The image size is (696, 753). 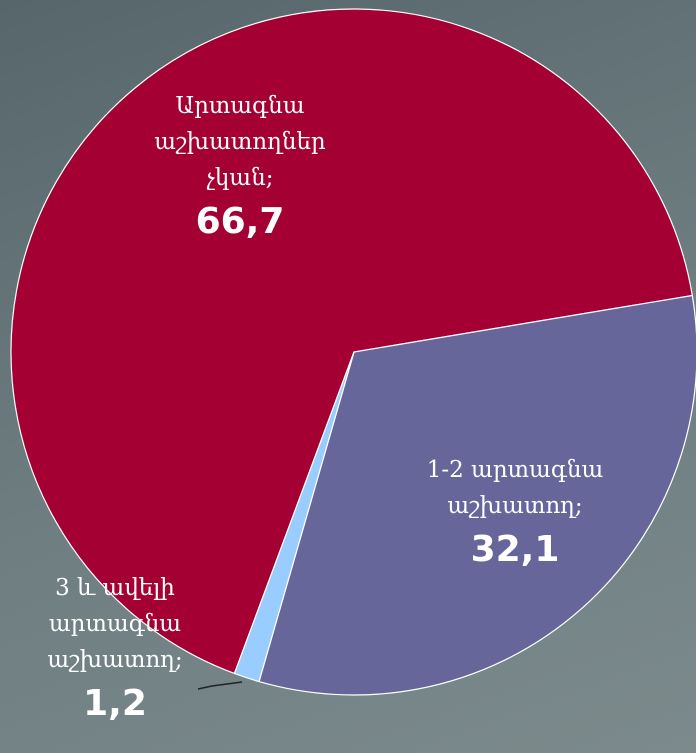 I want to click on label: 1-2 արտագնա աշխատող; 32,1, so click(x=515, y=514).